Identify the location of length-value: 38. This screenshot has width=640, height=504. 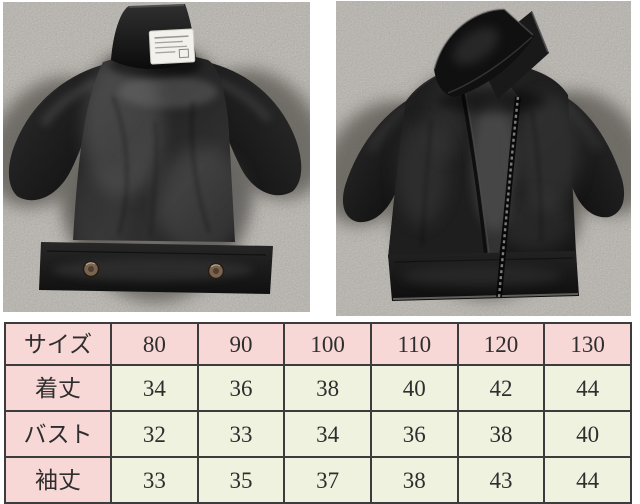
(327, 388).